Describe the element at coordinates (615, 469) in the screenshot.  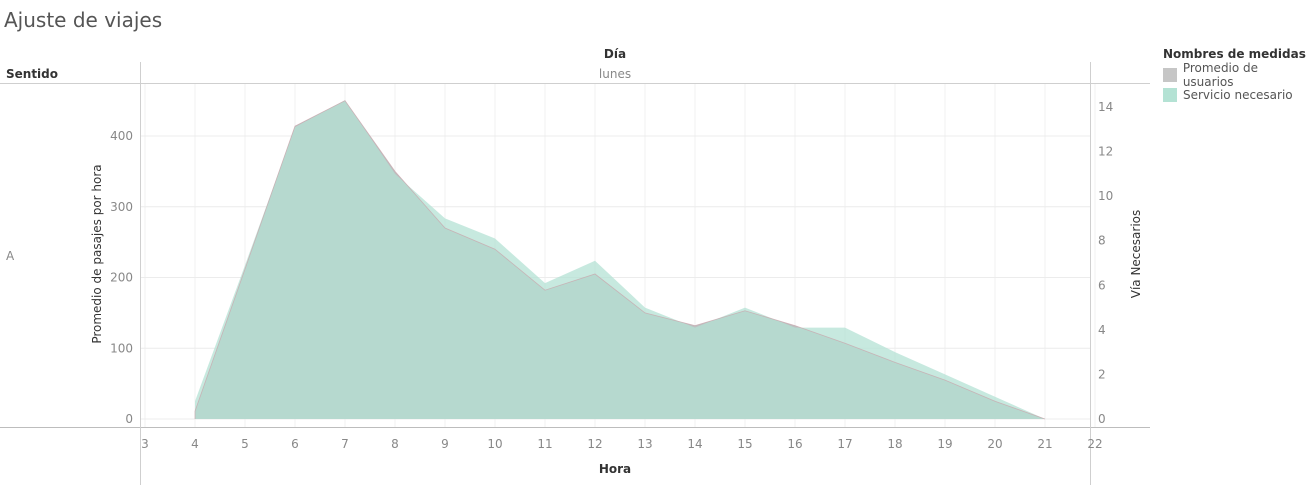
I see `x-axis-label: Hora` at that location.